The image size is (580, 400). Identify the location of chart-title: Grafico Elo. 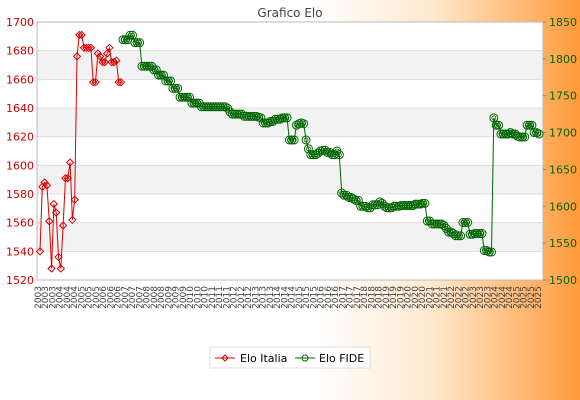
(289, 13).